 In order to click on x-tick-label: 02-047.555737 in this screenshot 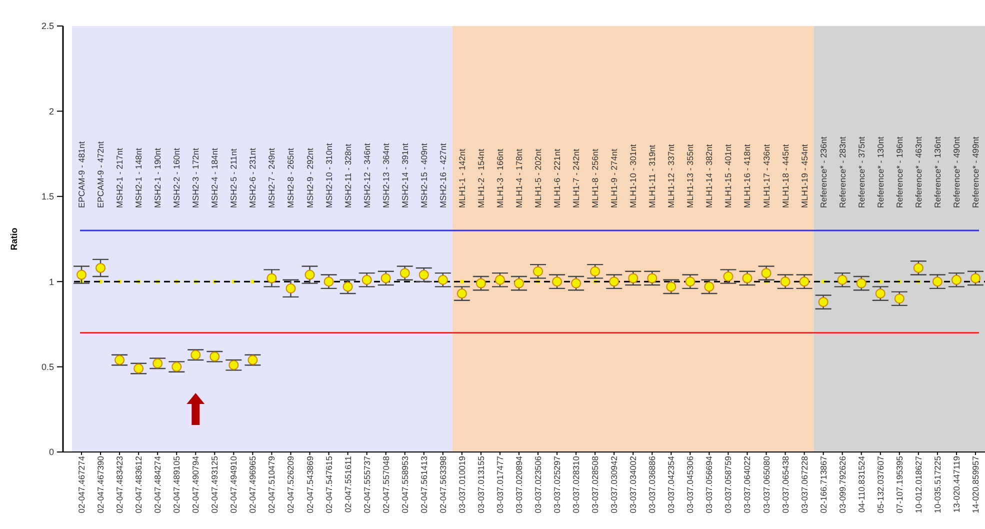, I will do `click(367, 485)`.